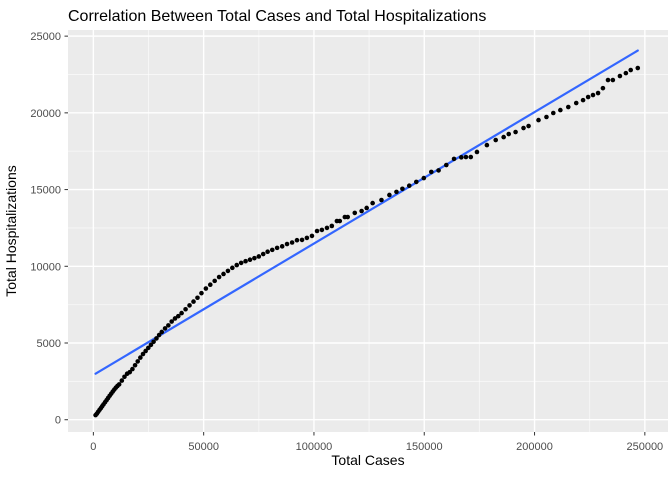 Image resolution: width=672 pixels, height=480 pixels. What do you see at coordinates (58, 421) in the screenshot?
I see `y-tick-label: 0` at bounding box center [58, 421].